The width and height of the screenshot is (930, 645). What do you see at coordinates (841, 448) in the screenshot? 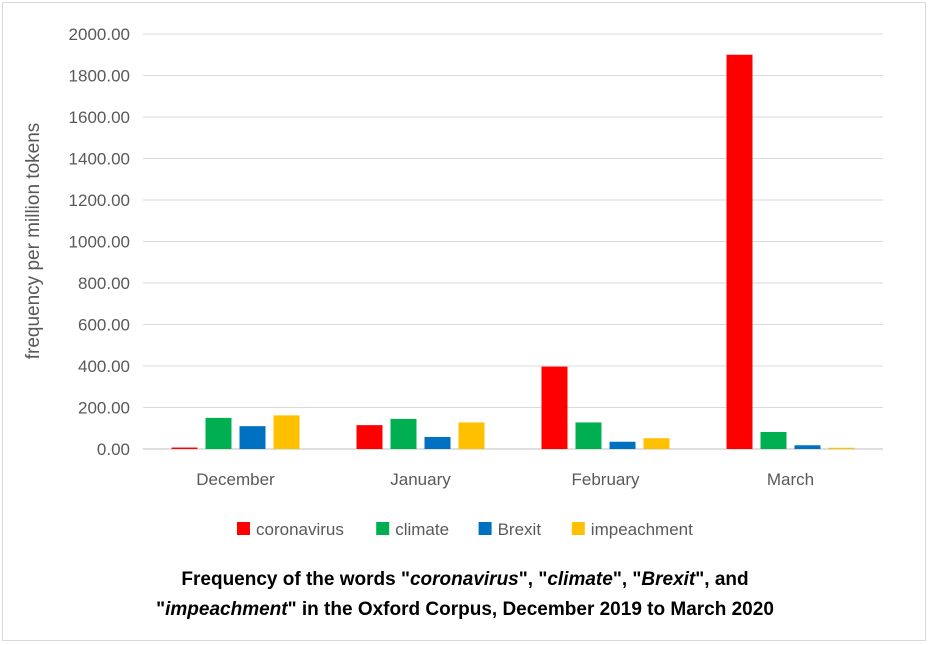
I see `bar-impeachment-march` at bounding box center [841, 448].